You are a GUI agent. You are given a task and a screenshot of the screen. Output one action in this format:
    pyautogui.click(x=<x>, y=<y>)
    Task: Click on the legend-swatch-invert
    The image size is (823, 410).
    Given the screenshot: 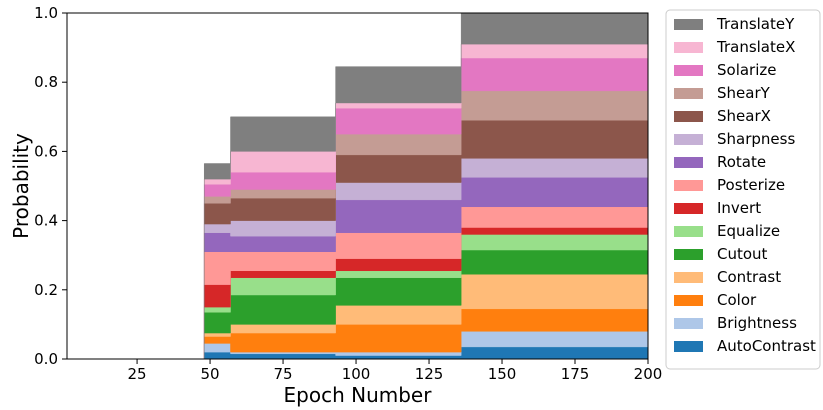 What is the action you would take?
    pyautogui.click(x=688, y=208)
    